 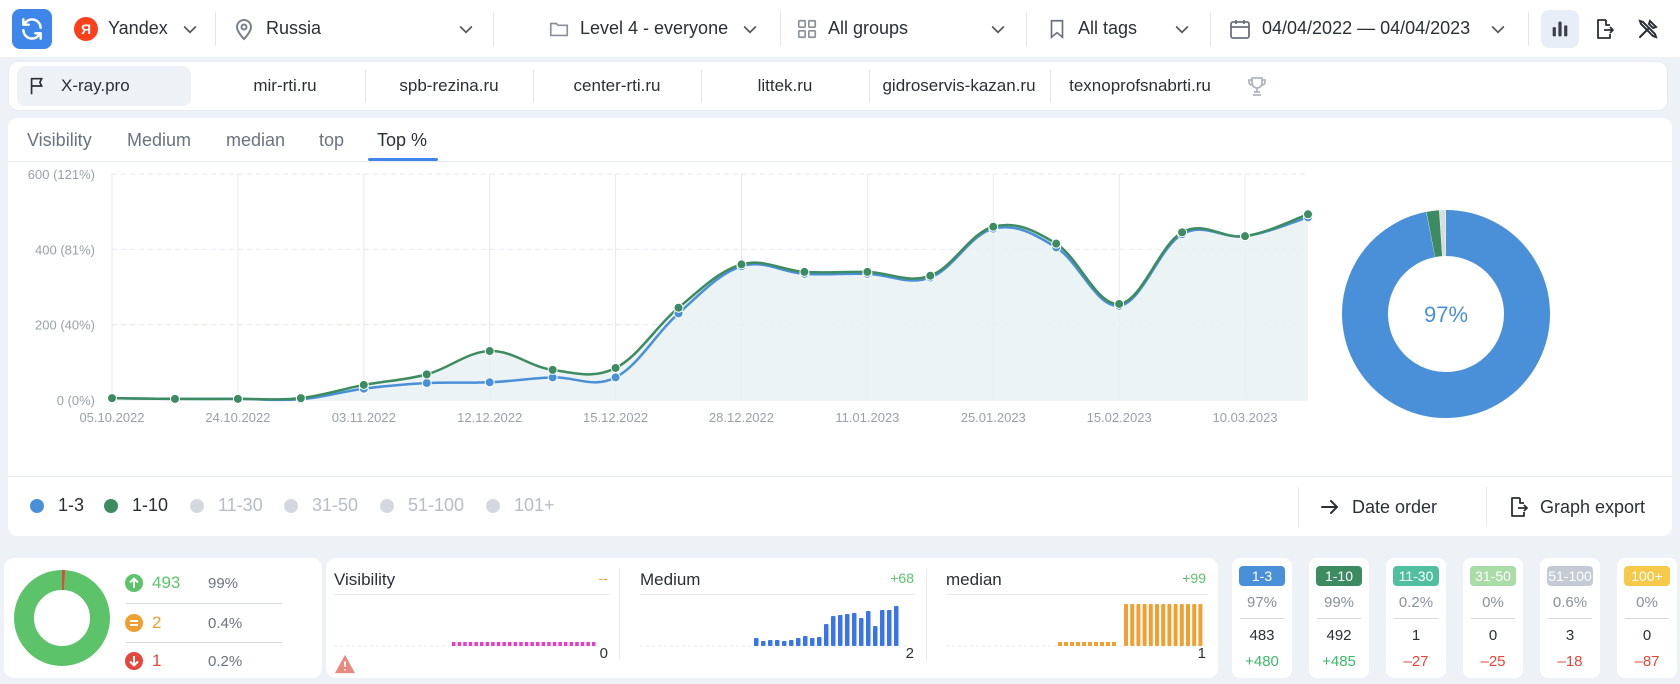 I want to click on calendar-icon, so click(x=1240, y=29).